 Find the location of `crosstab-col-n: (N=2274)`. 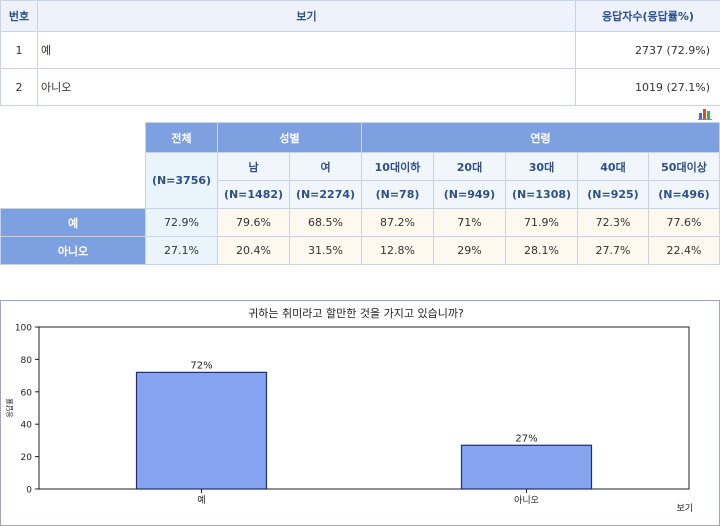

crosstab-col-n: (N=2274) is located at coordinates (325, 194).